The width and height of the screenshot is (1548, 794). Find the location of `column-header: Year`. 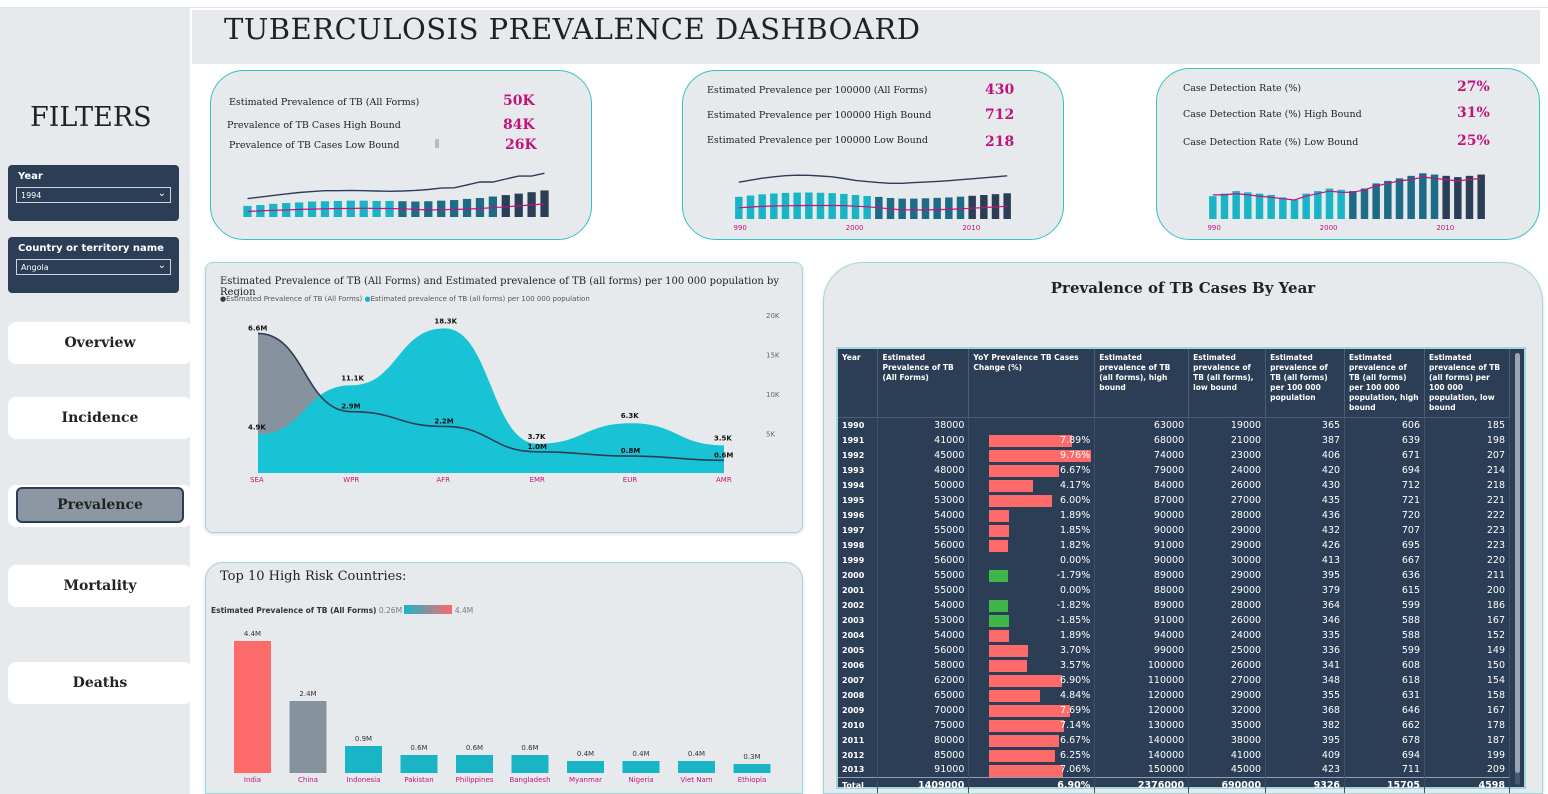

column-header: Year is located at coordinates (858, 383).